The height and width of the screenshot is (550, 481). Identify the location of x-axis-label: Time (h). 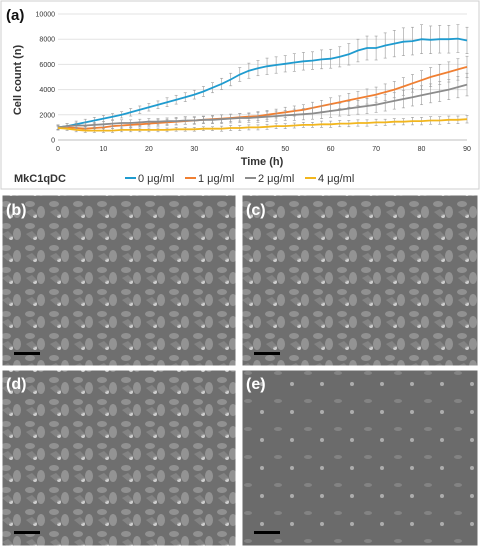
(262, 162).